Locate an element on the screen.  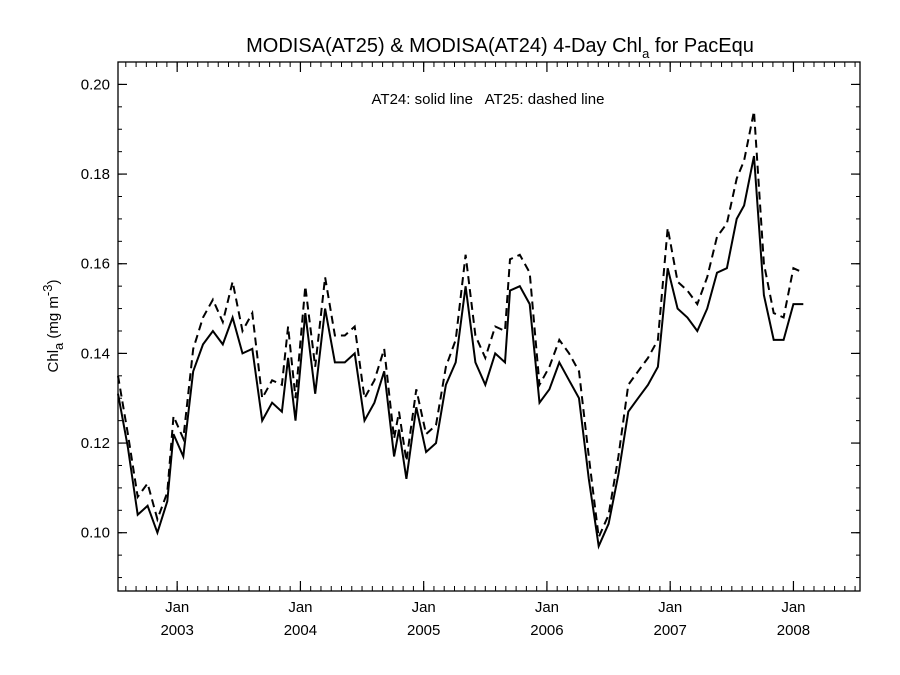
chart-annotation: AT24: solid line AT25: dashed line is located at coordinates (488, 99).